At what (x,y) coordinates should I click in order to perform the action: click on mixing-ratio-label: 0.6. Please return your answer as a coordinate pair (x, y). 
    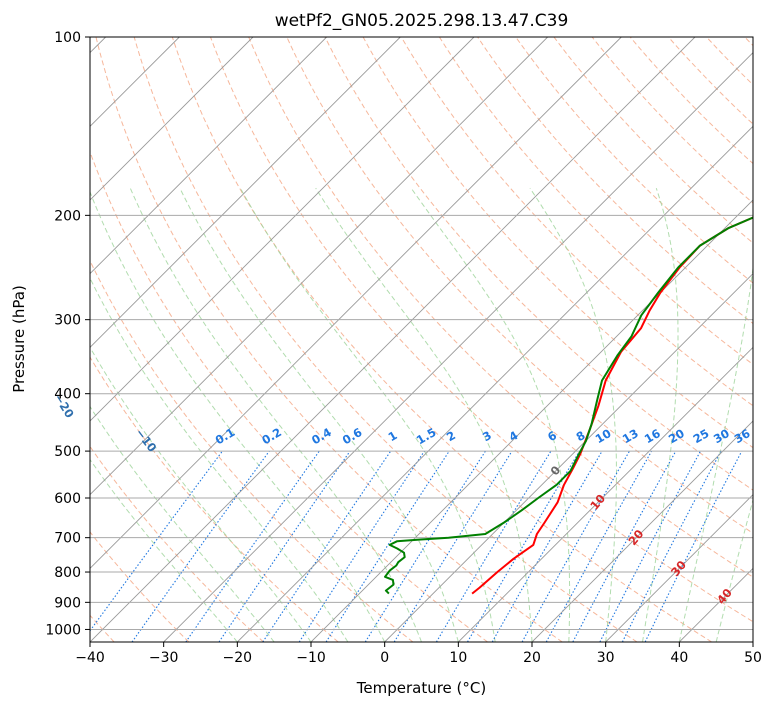
    Looking at the image, I should click on (352, 436).